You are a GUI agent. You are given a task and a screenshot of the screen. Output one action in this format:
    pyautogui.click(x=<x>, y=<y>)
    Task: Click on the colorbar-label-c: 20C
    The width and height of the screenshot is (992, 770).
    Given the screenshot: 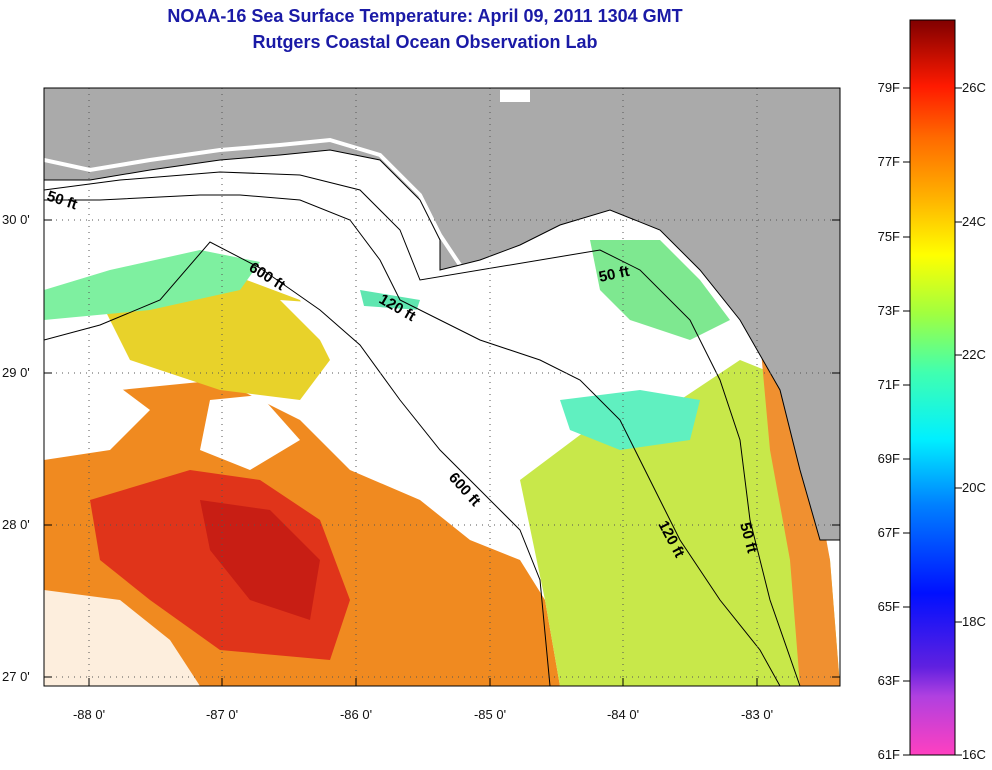 What is the action you would take?
    pyautogui.click(x=974, y=487)
    